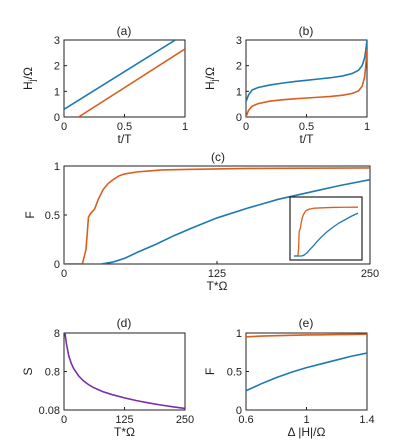 The height and width of the screenshot is (447, 409). Describe the element at coordinates (307, 432) in the screenshot. I see `x-axis-label: Δ |H|/Ω` at that location.